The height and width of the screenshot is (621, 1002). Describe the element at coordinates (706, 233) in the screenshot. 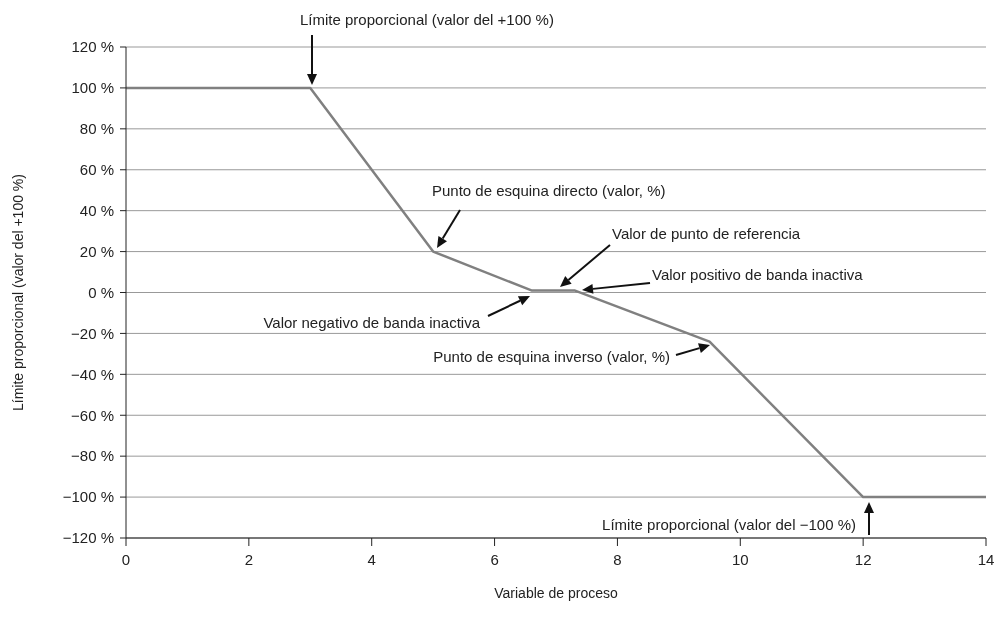

I see `annotation: Valor de punto de referencia` at that location.